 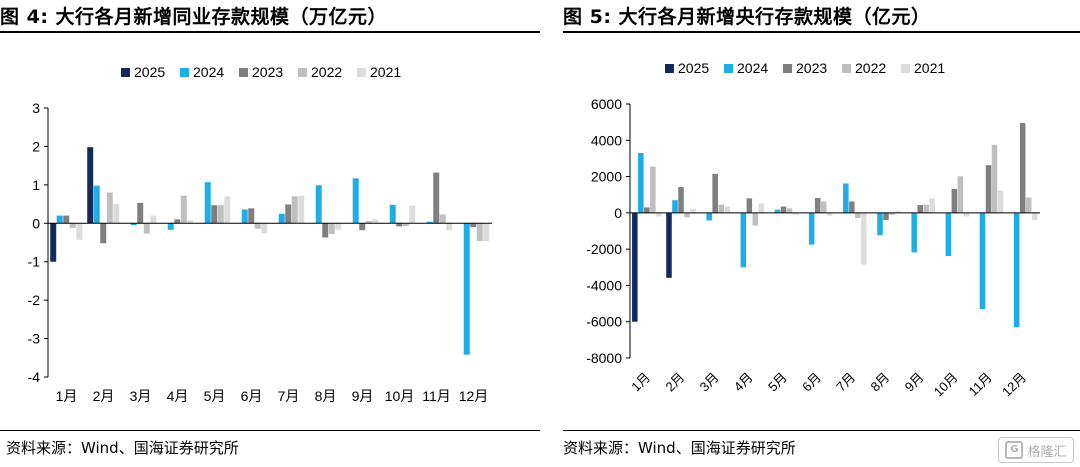 What do you see at coordinates (674, 382) in the screenshot?
I see `x-tick-label: 2月` at bounding box center [674, 382].